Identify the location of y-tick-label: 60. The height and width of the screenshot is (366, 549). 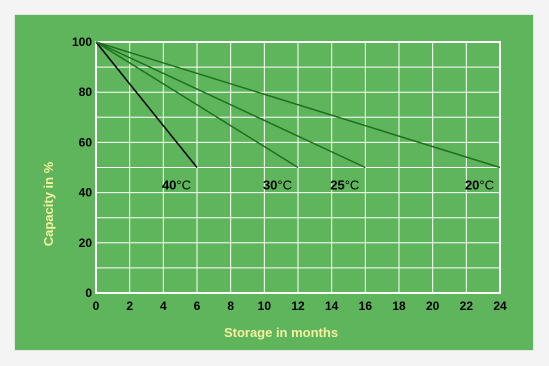
(86, 142).